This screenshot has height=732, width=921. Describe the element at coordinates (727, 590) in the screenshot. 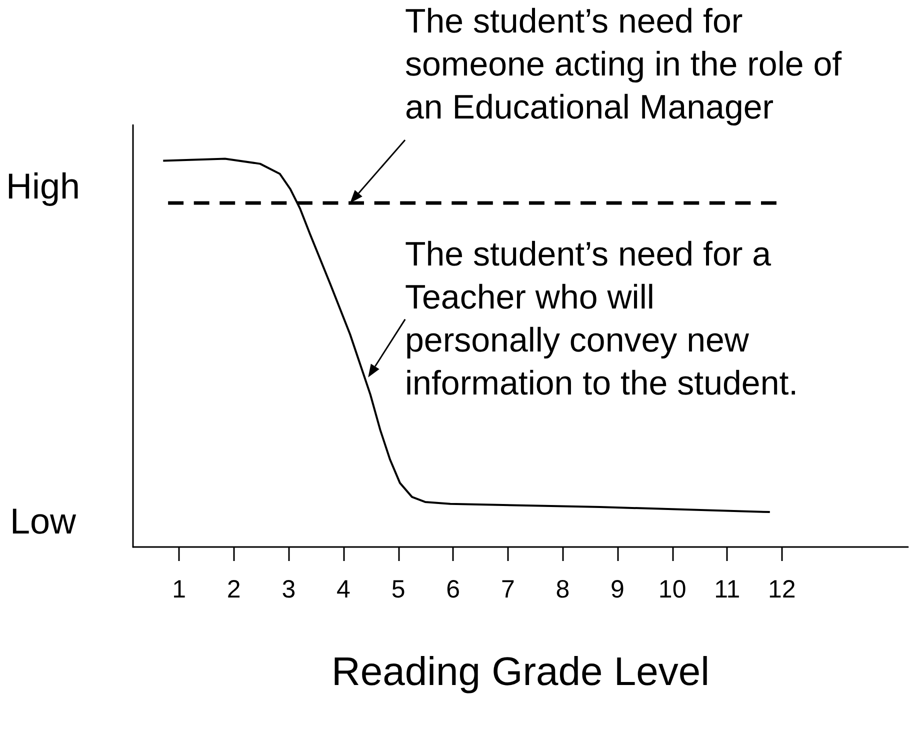

I see `x-tick-label: 11` at that location.